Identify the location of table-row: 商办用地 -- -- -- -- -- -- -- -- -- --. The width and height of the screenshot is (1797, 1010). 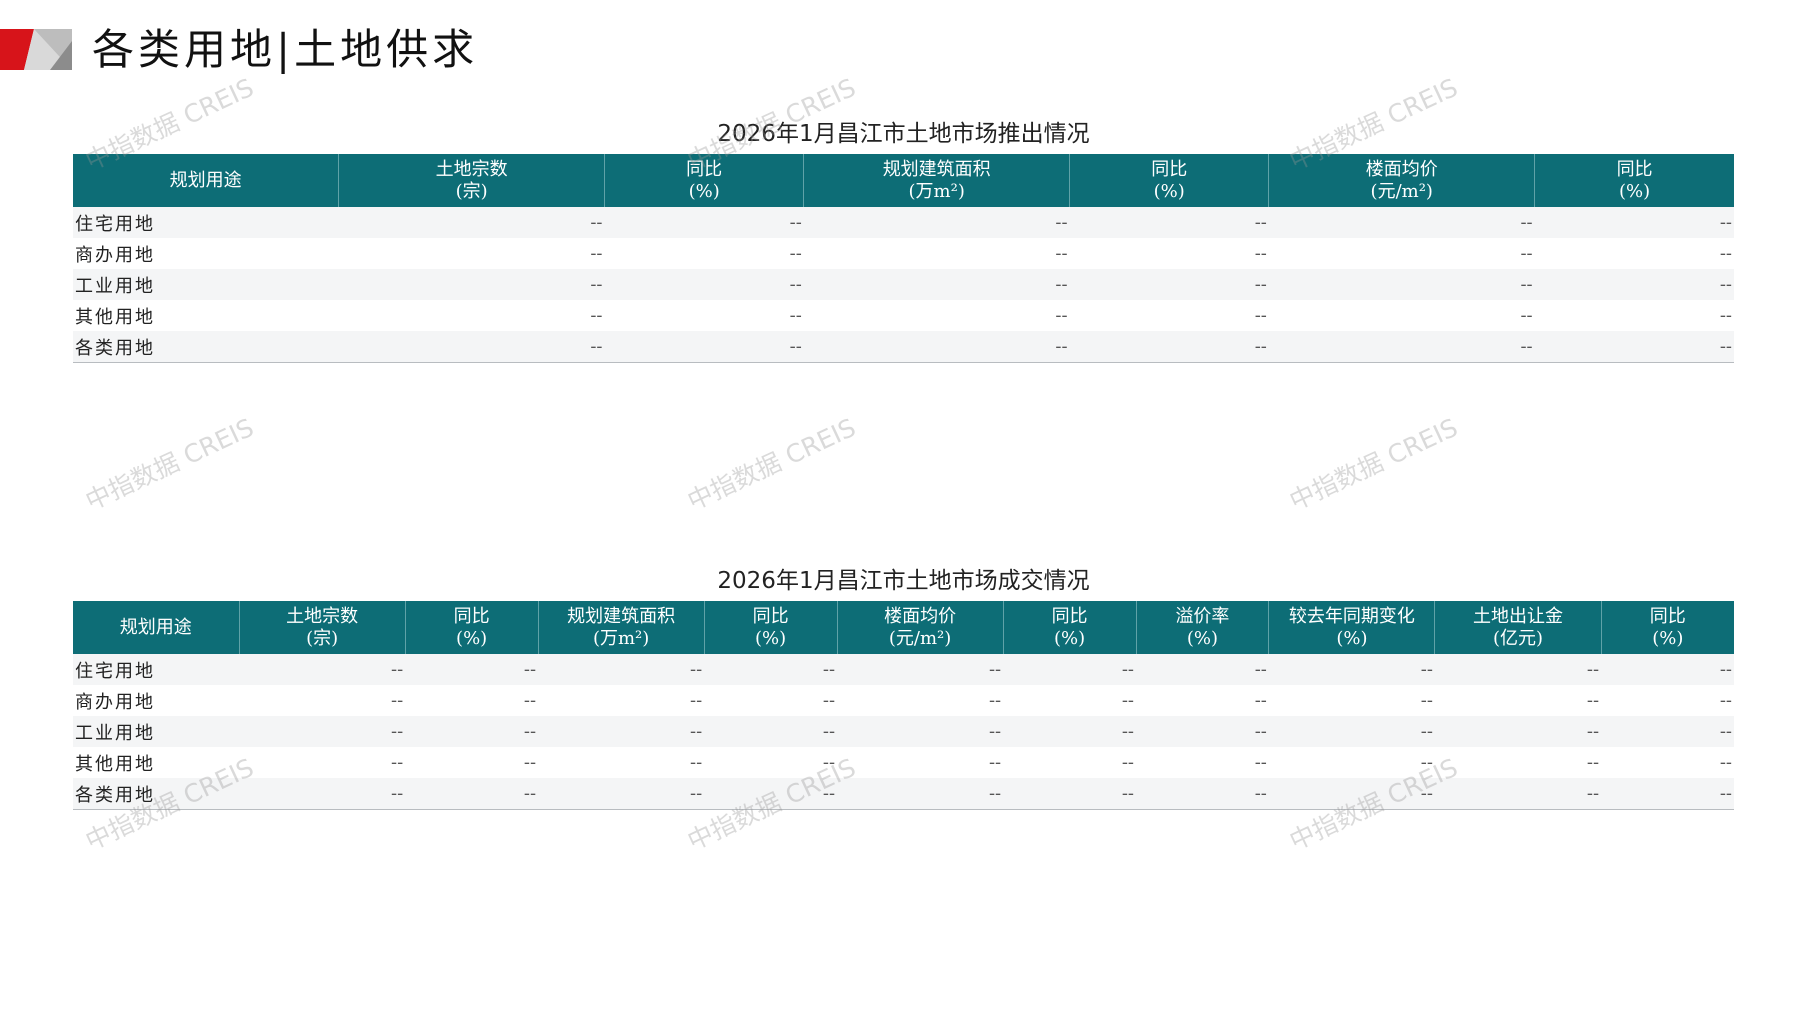
(903, 700).